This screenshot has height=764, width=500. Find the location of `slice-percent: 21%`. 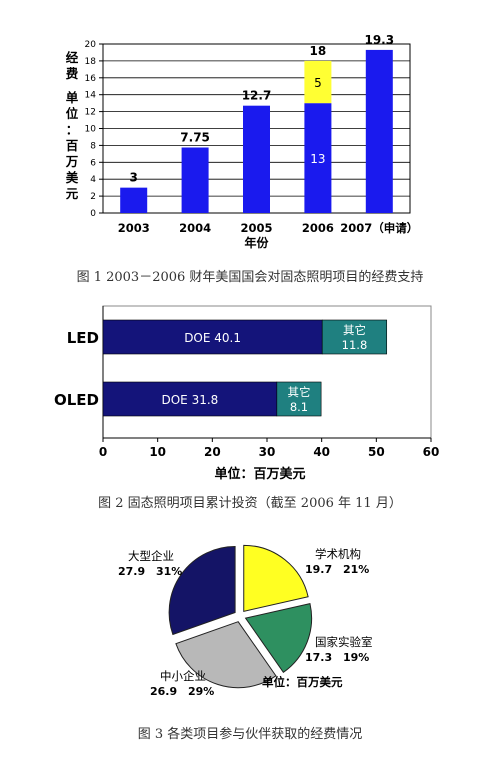

slice-percent: 21% is located at coordinates (356, 569).